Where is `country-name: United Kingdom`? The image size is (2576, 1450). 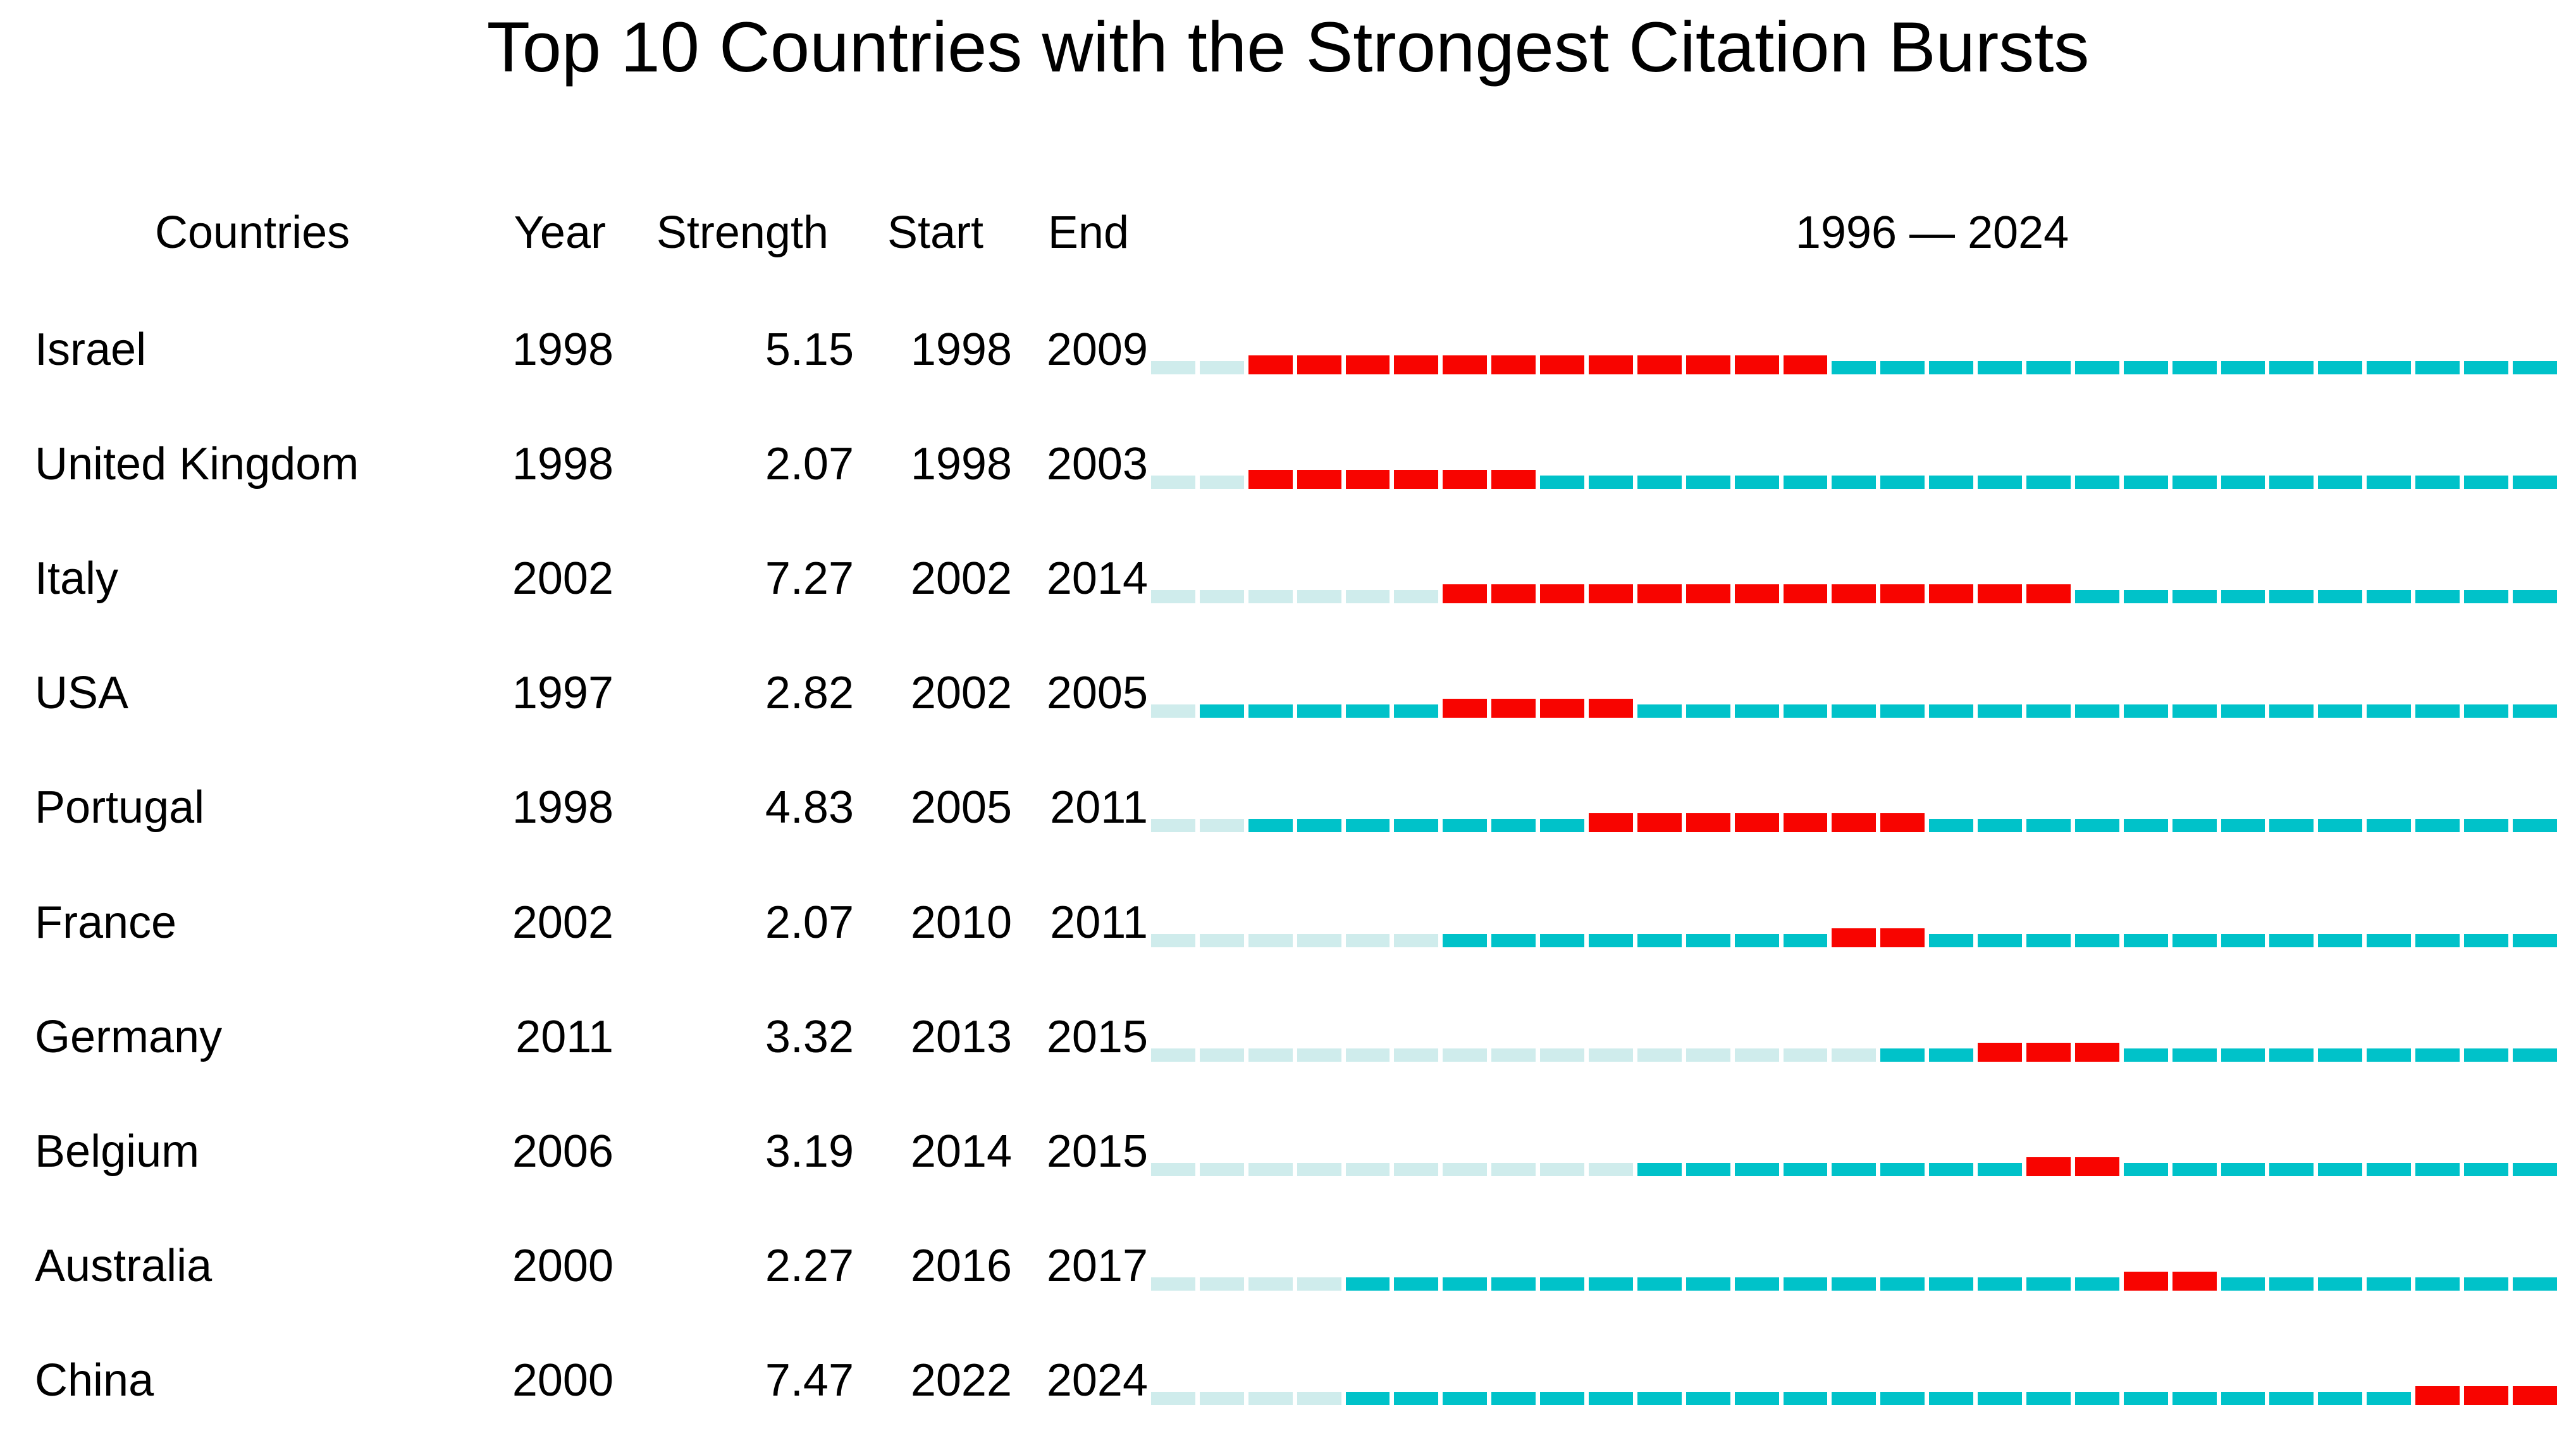 country-name: United Kingdom is located at coordinates (197, 464).